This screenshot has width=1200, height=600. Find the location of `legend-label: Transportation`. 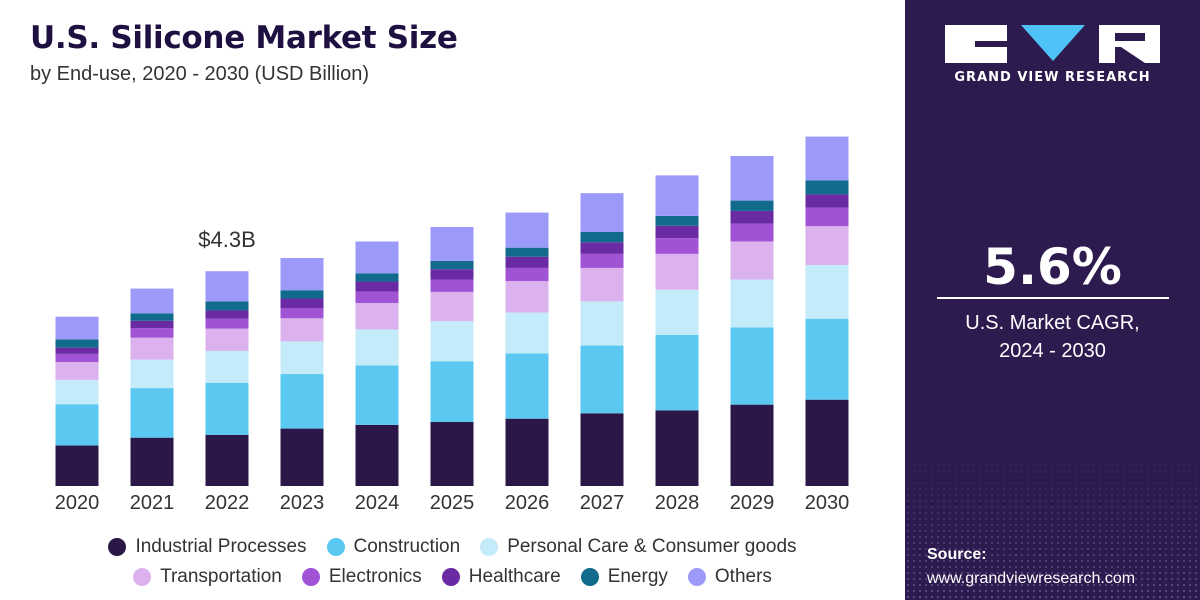

legend-label: Transportation is located at coordinates (221, 576).